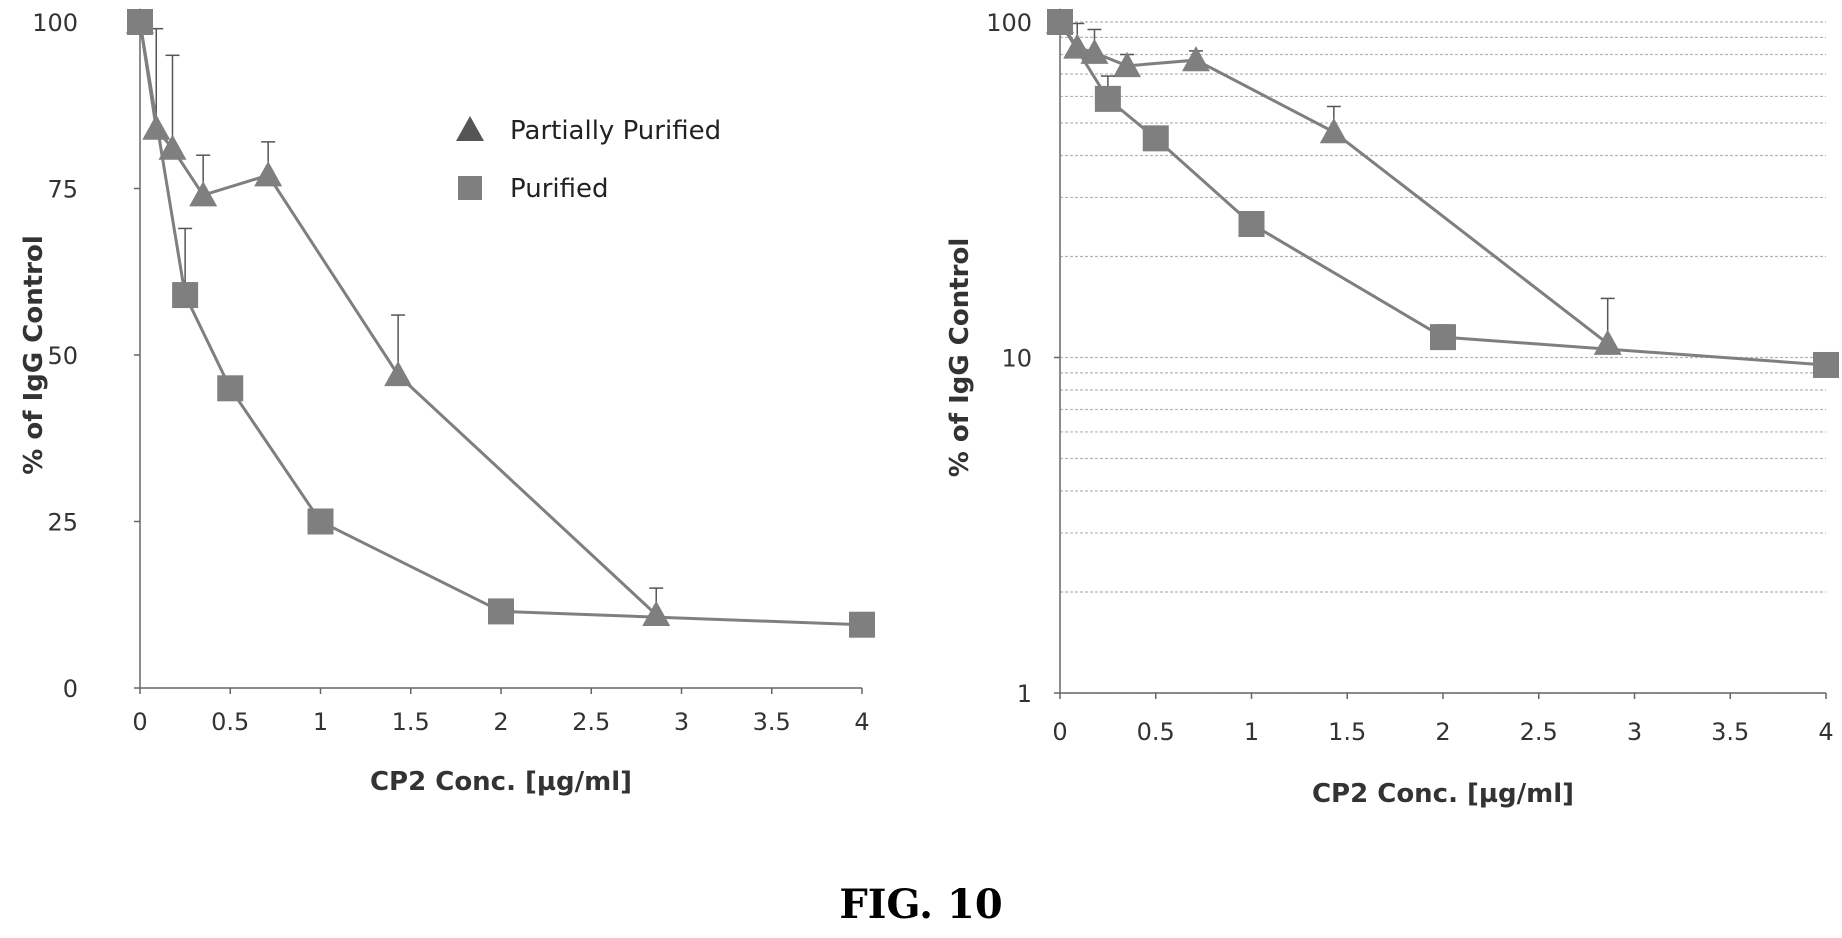 This screenshot has height=938, width=1842. I want to click on legend-label: Partially Purified, so click(615, 131).